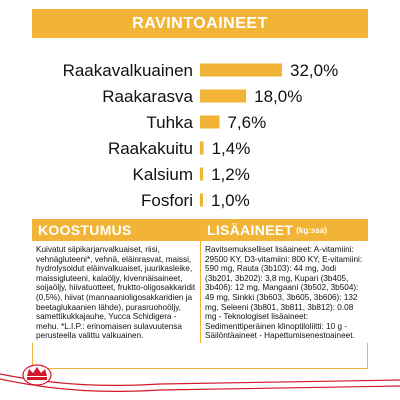  I want to click on nutrient-label: Raakakuitu, so click(150, 148).